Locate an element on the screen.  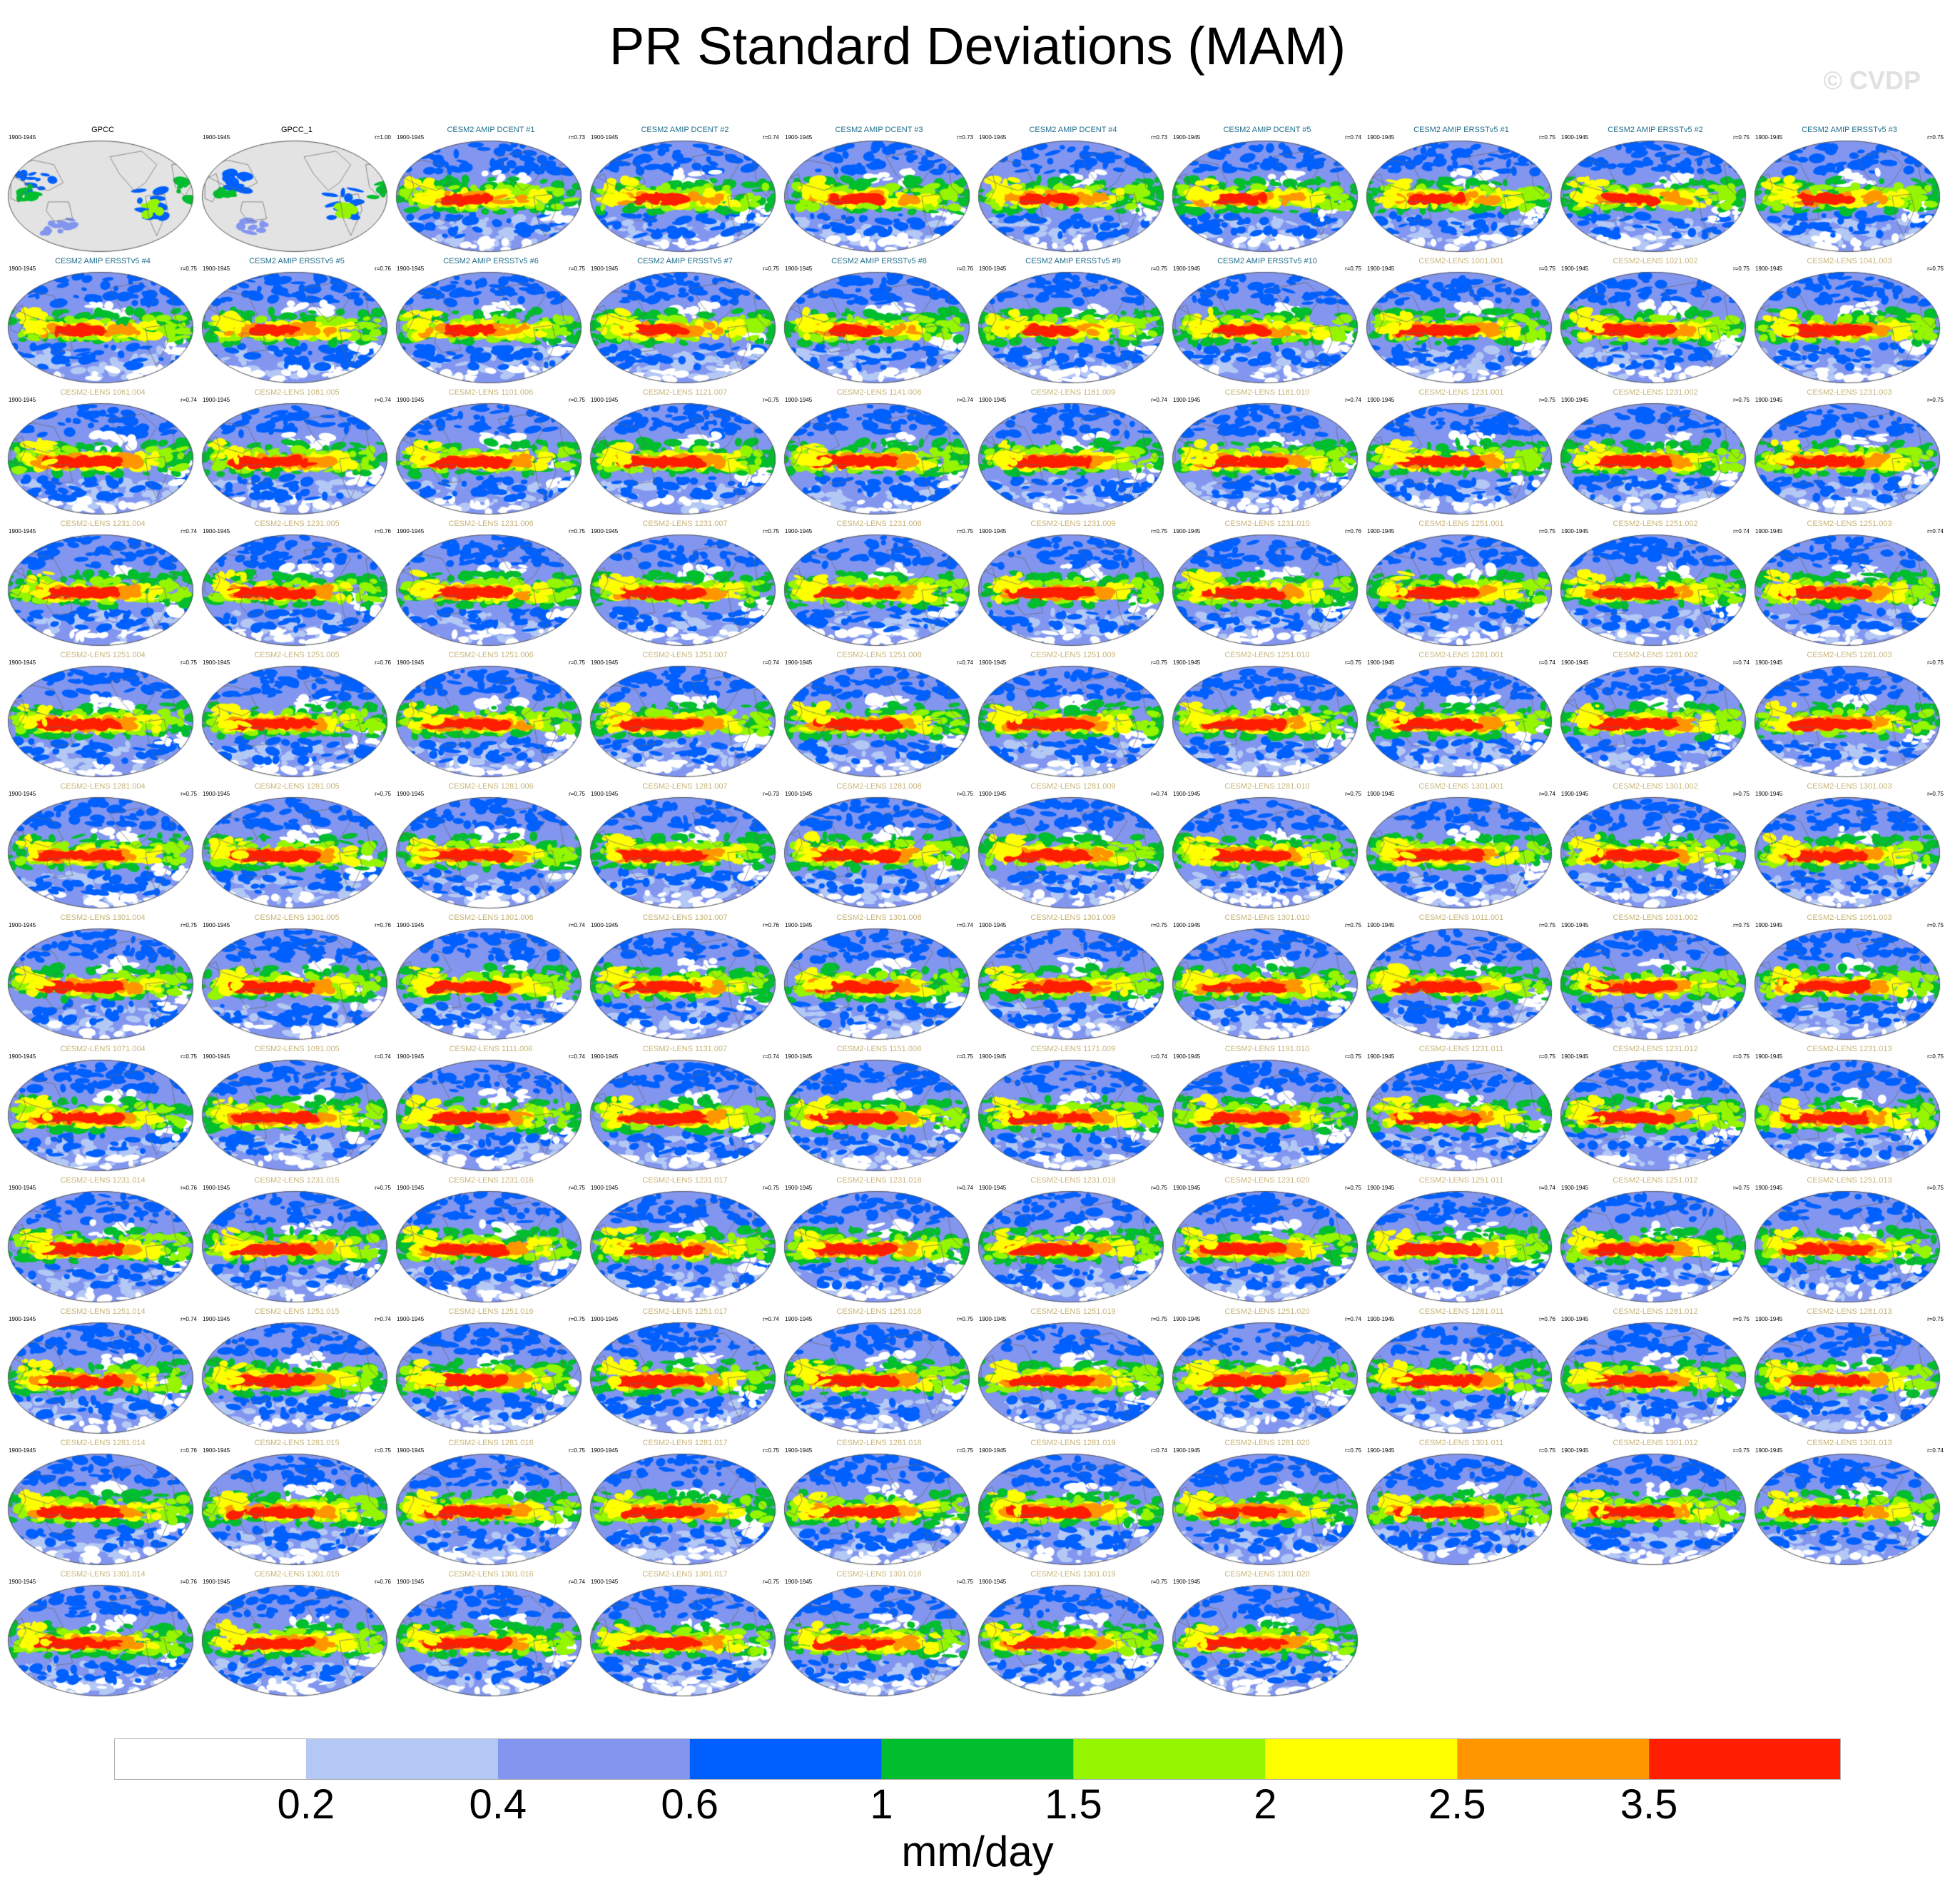
map-panel: CESM2 AMIP ERSSTv5 #8 1900-1945 r=0.76 is located at coordinates (879, 325).